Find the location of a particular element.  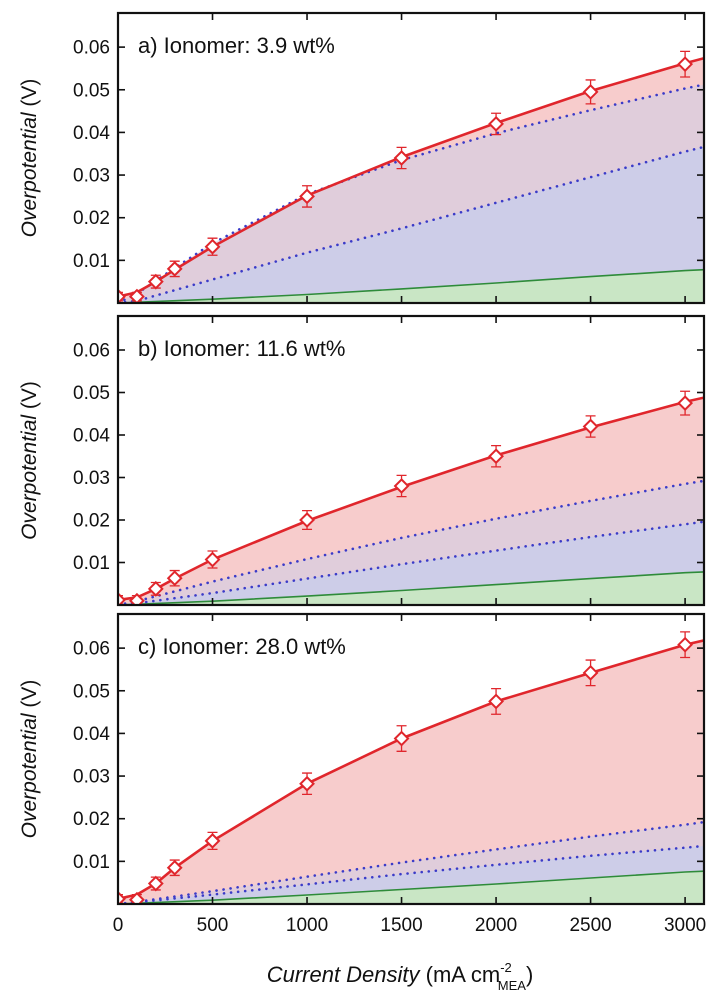

x-axis-label-quantity: Current Density is located at coordinates (344, 974).